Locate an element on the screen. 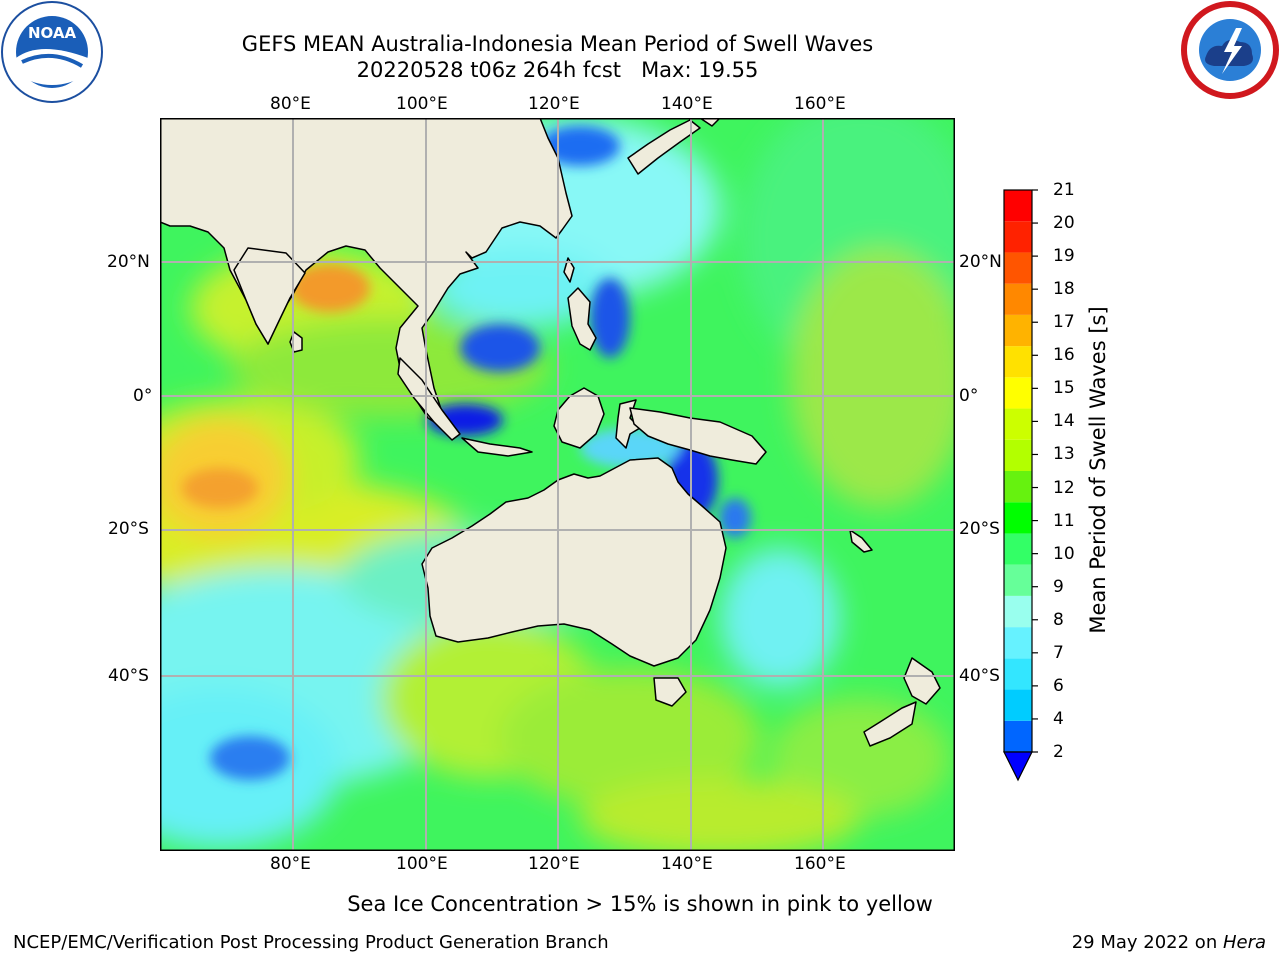 The width and height of the screenshot is (1280, 960). australia-landmass is located at coordinates (574, 562).